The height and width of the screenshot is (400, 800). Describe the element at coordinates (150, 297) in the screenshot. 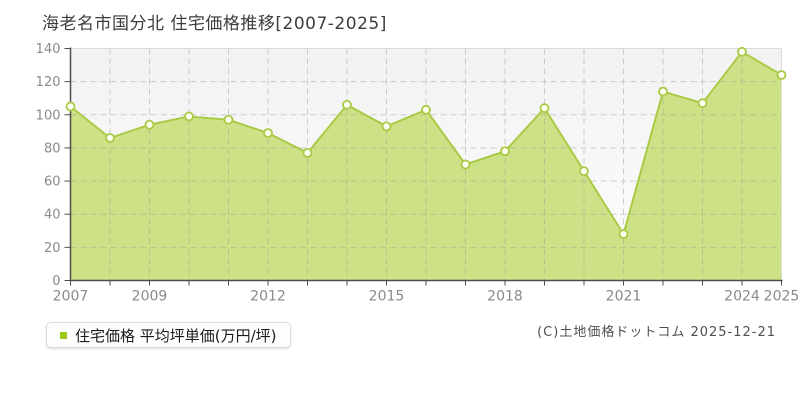

I see `svg-text: 2009` at that location.